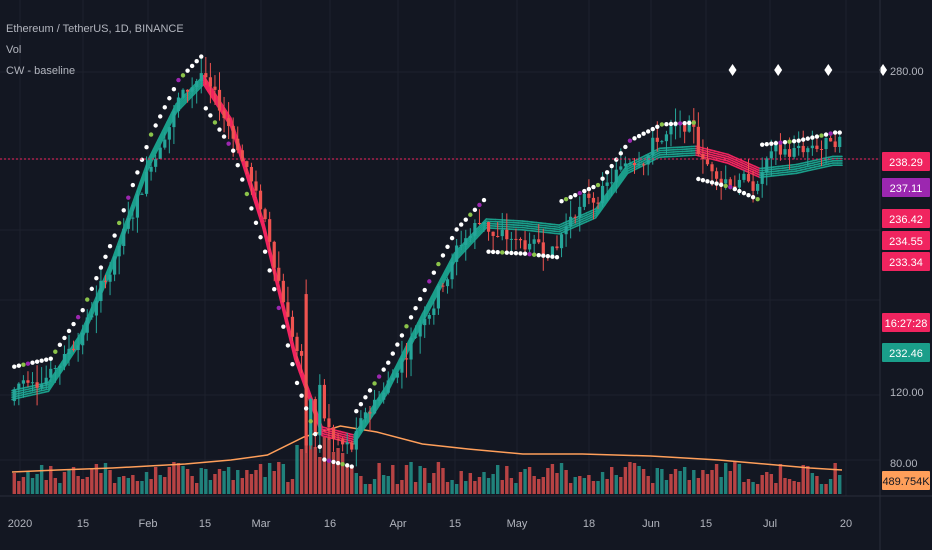  I want to click on x-tick-label: May, so click(517, 524).